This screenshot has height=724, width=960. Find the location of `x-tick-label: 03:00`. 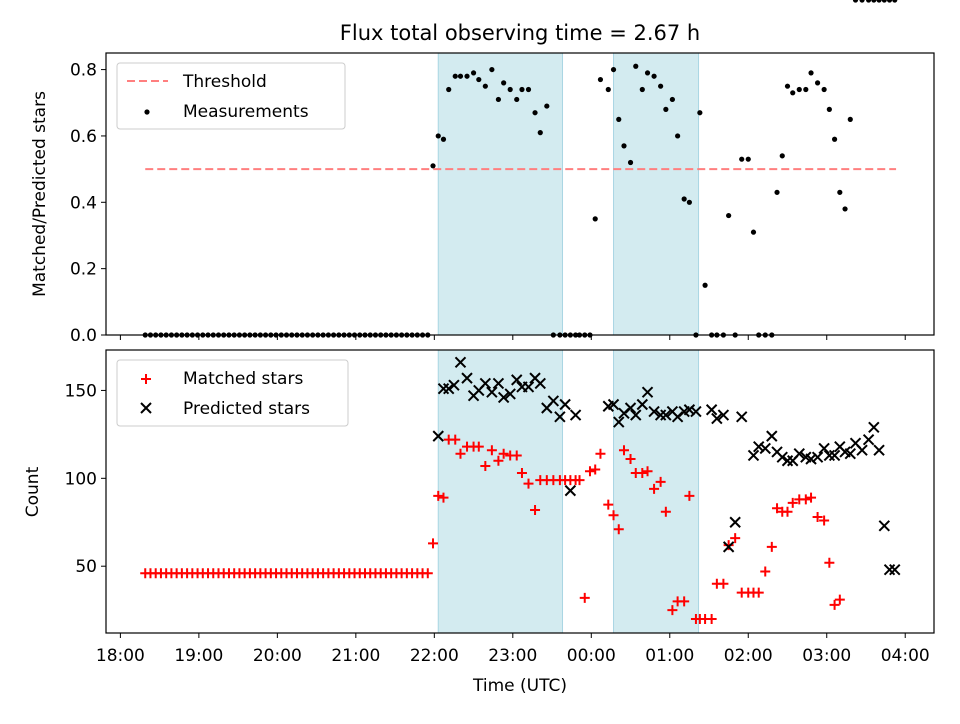

x-tick-label: 03:00 is located at coordinates (826, 656).